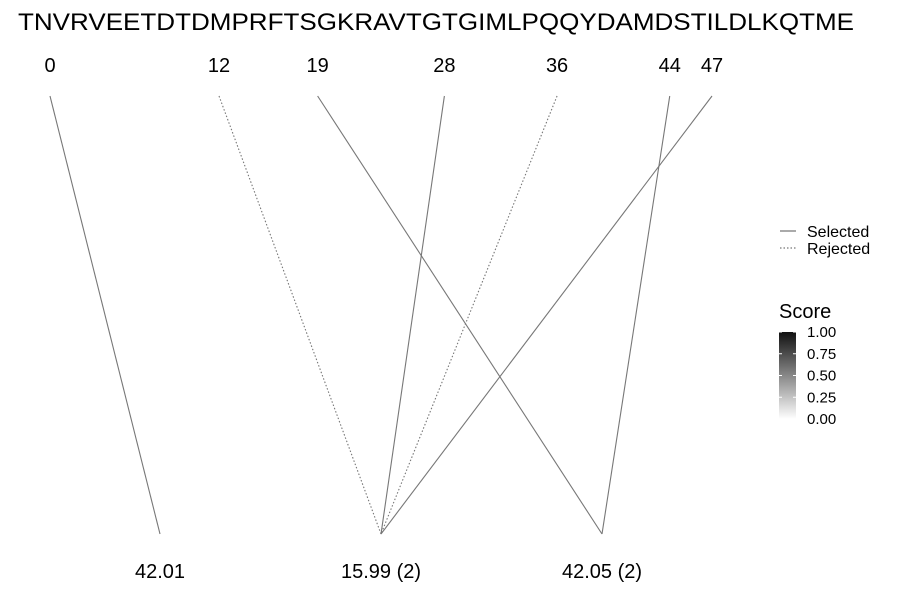  Describe the element at coordinates (49, 66) in the screenshot. I see `top-tick-label: 0` at that location.